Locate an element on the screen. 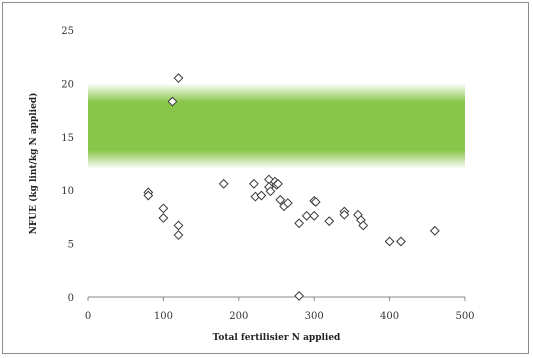 This screenshot has width=533, height=358. x-axis-title: Total fertilisier N applied is located at coordinates (277, 338).